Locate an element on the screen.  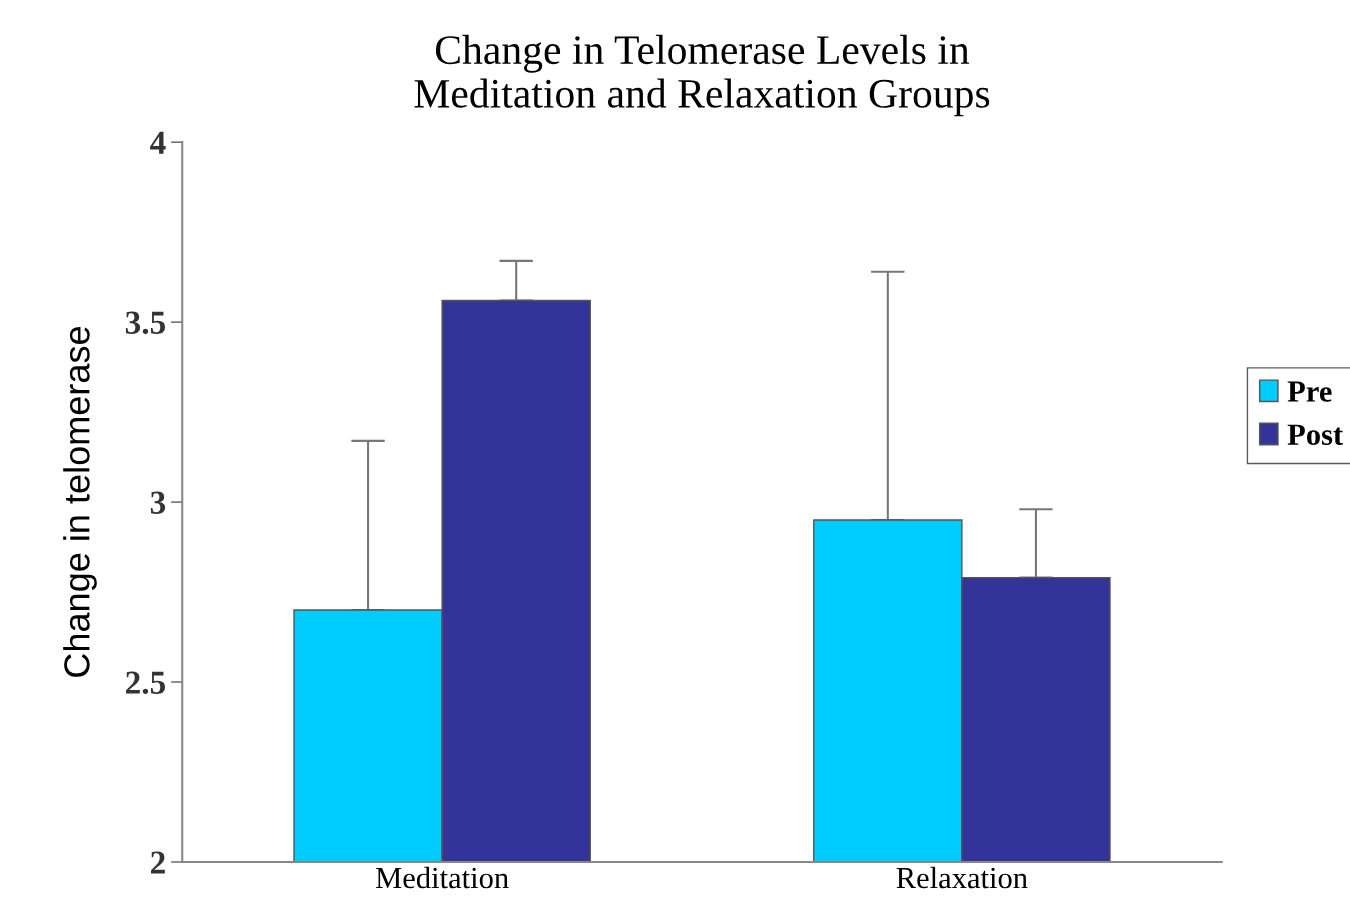
chart-title: Change in Telomerase Levels in Meditation and Relaxation Groups is located at coordinates (702, 75).